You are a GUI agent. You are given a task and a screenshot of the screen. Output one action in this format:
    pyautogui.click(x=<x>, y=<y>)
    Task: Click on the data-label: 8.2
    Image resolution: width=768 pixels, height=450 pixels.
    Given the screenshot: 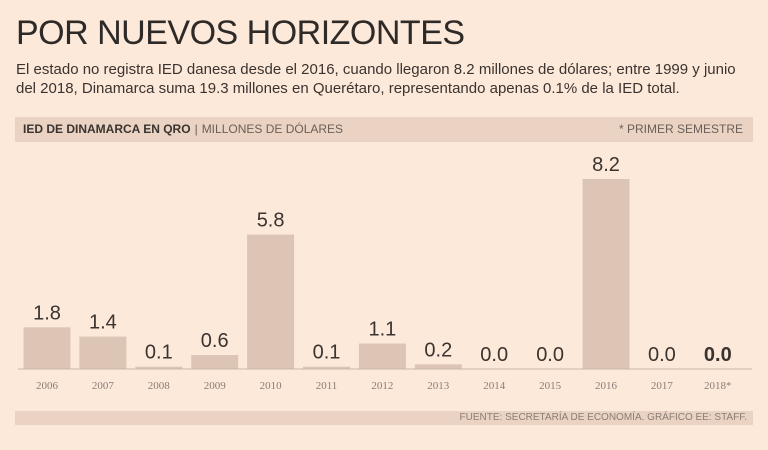 What is the action you would take?
    pyautogui.click(x=606, y=165)
    